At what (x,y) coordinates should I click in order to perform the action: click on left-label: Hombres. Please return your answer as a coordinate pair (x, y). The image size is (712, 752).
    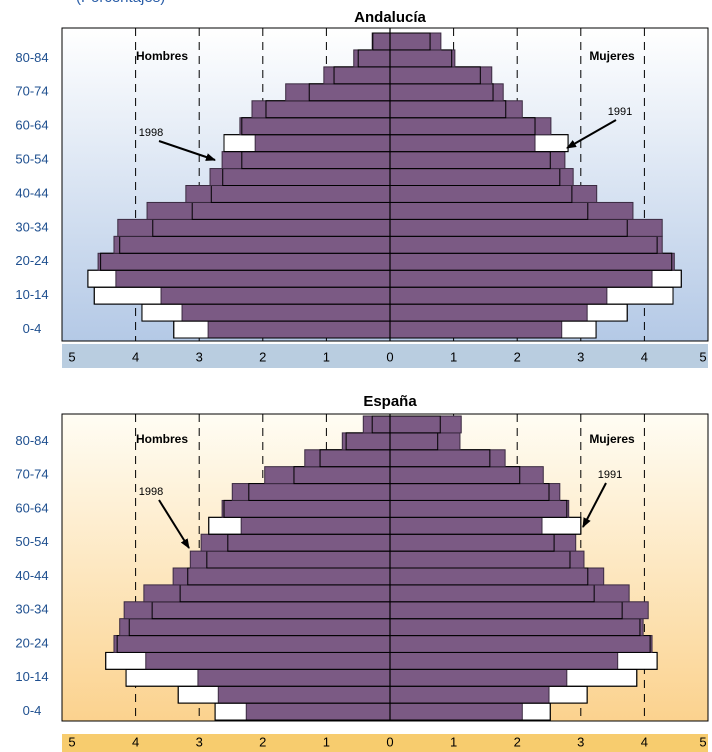
    Looking at the image, I should click on (162, 56).